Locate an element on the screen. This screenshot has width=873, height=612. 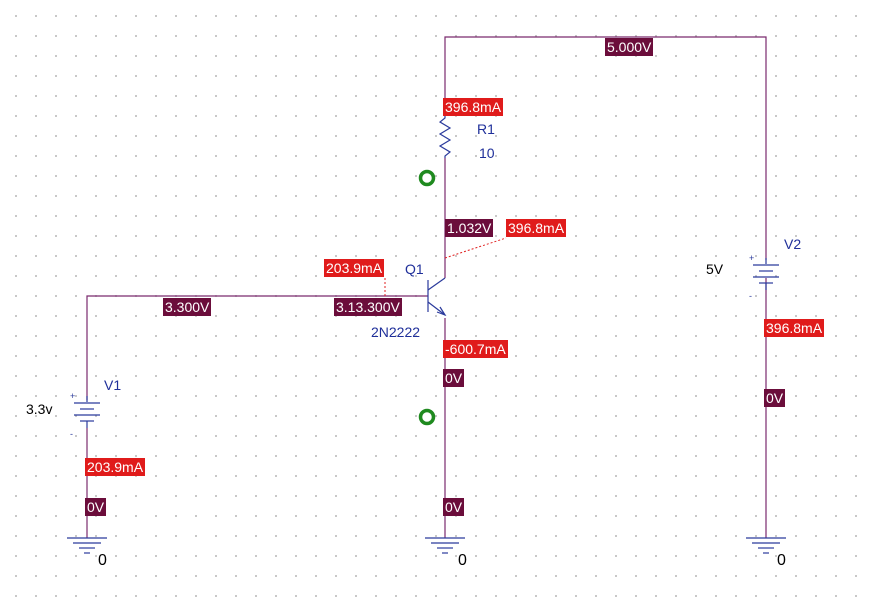
r1-name-label: R1 is located at coordinates (486, 129).